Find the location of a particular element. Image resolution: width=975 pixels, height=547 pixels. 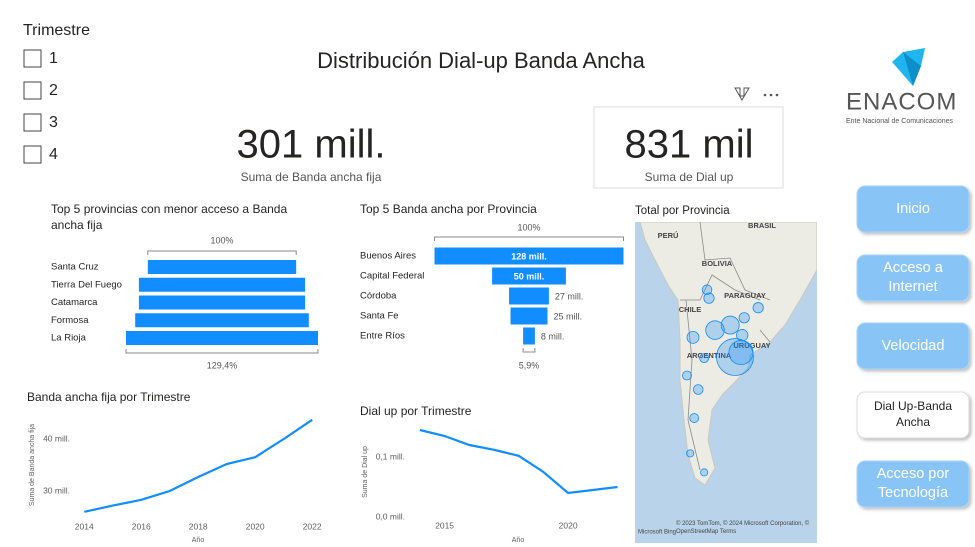

category-label: Santa Cruz is located at coordinates (75, 267).